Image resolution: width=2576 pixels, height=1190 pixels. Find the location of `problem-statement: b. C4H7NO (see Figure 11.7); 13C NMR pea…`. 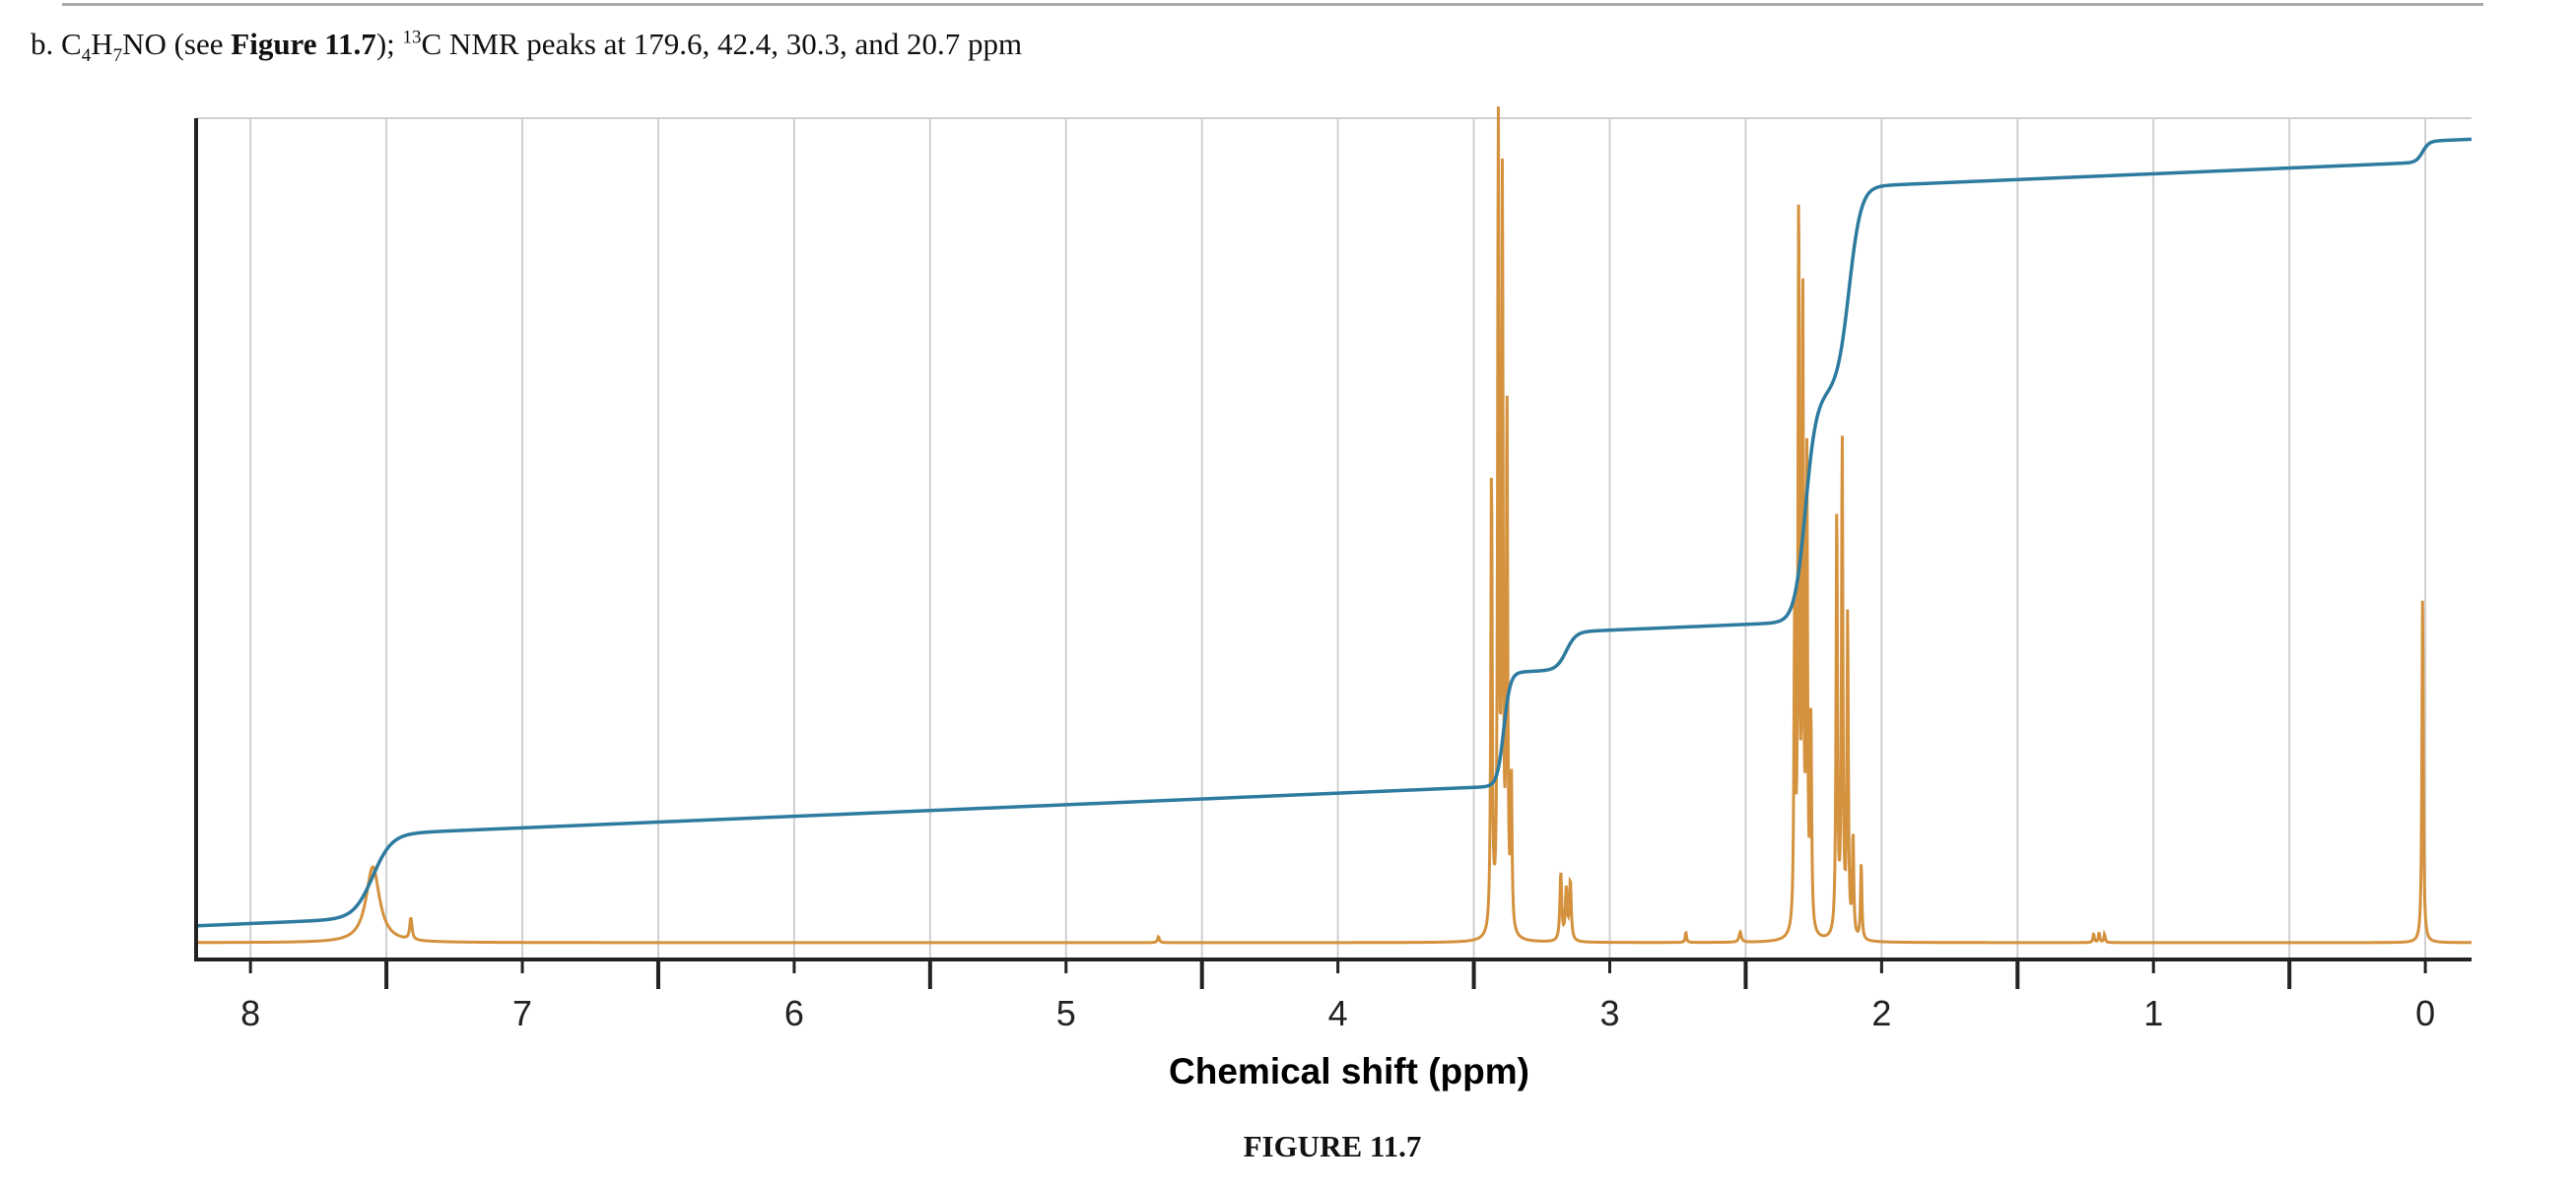

problem-statement: b. C4H7NO (see Figure 11.7); 13C NMR pea… is located at coordinates (527, 46).